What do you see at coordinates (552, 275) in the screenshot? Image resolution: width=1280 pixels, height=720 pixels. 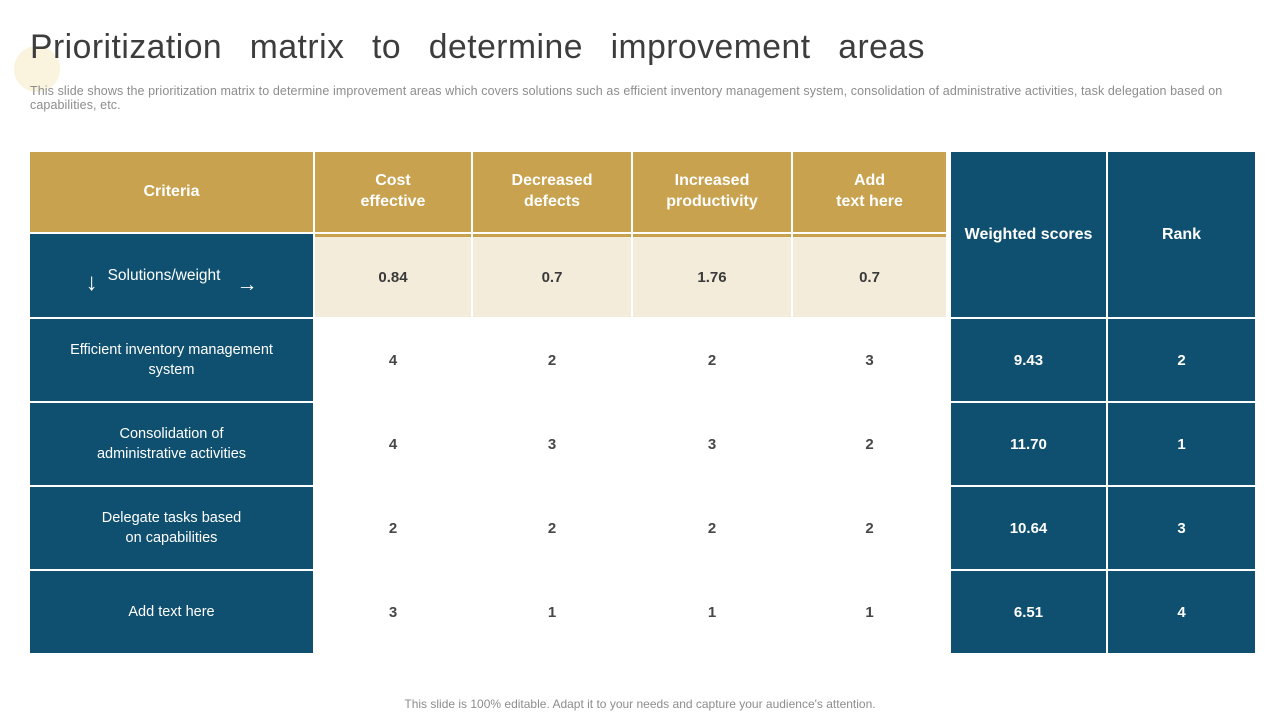 I see `weight-decreased-defects: 0.7` at bounding box center [552, 275].